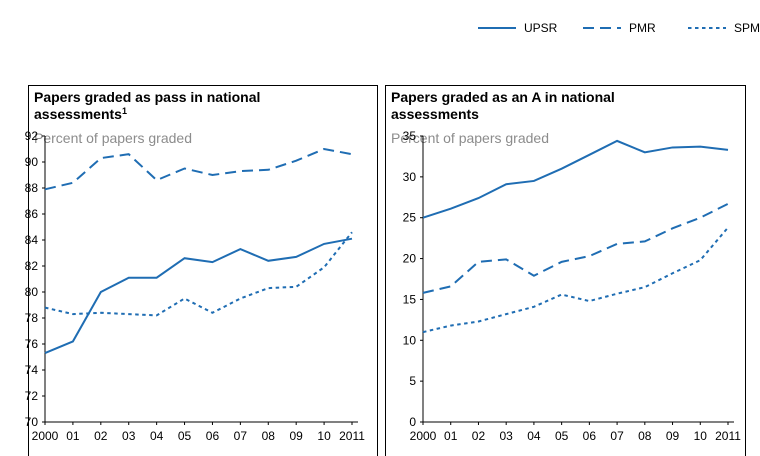  I want to click on panel-title: Papers graded as an A in national, so click(503, 97).